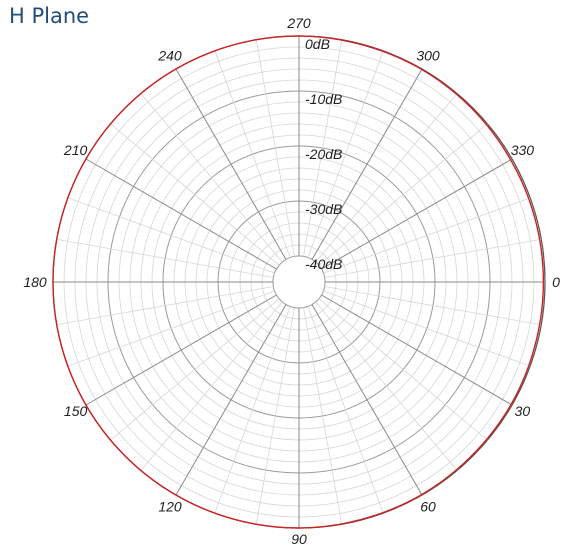 The image size is (562, 553). What do you see at coordinates (428, 506) in the screenshot?
I see `angle-tick-label: 60` at bounding box center [428, 506].